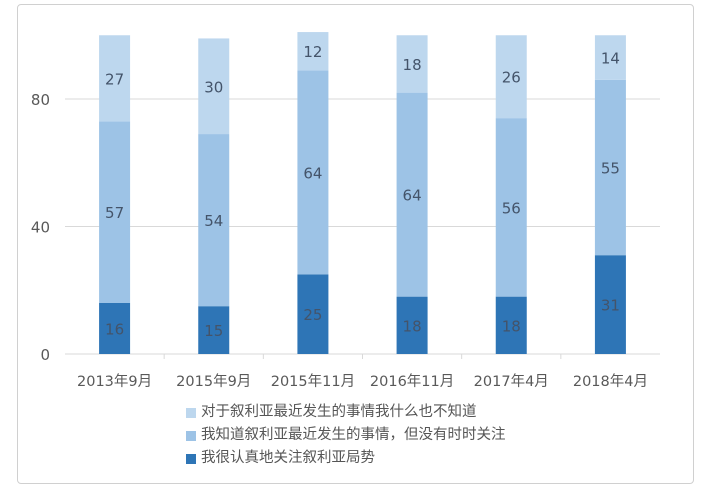 The height and width of the screenshot is (487, 706). I want to click on data-label: 56, so click(511, 208).